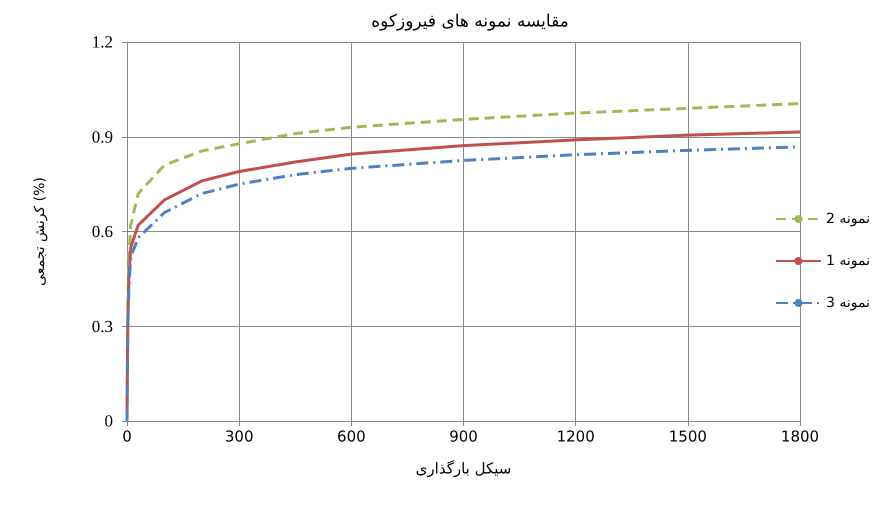 This screenshot has width=885, height=522. What do you see at coordinates (102, 231) in the screenshot?
I see `y-tick-label: 0.6` at bounding box center [102, 231].